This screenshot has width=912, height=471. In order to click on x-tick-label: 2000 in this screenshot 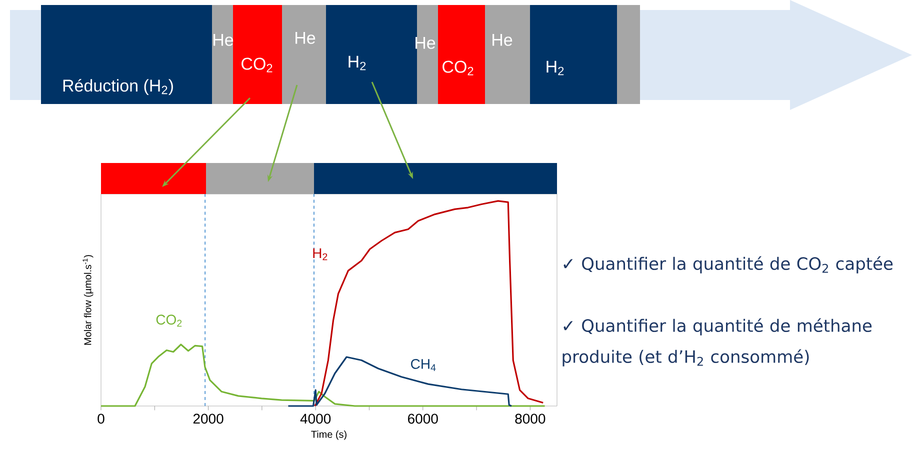, I will do `click(208, 419)`.